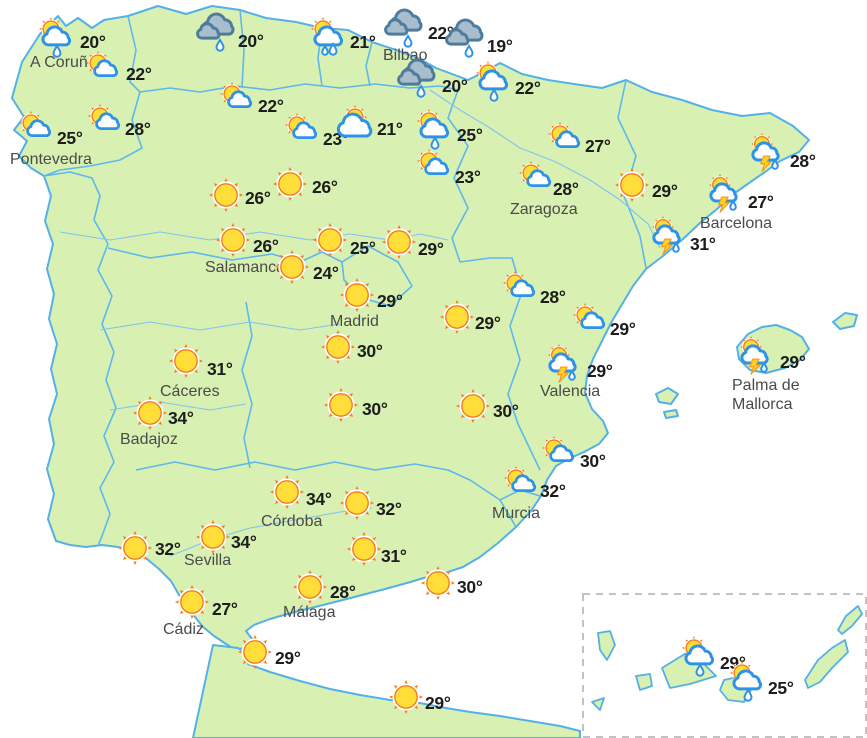  What do you see at coordinates (405, 55) in the screenshot?
I see `city-label: Bilbao` at bounding box center [405, 55].